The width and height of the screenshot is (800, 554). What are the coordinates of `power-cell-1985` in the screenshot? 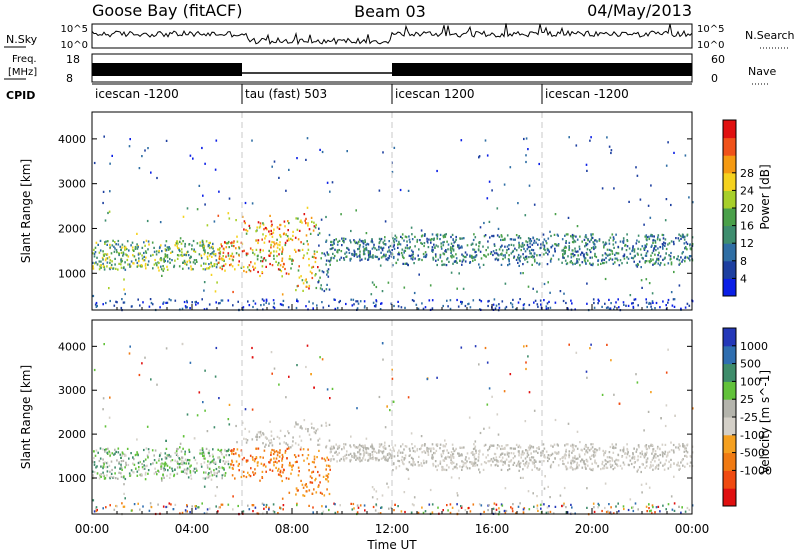 It's located at (418, 308).